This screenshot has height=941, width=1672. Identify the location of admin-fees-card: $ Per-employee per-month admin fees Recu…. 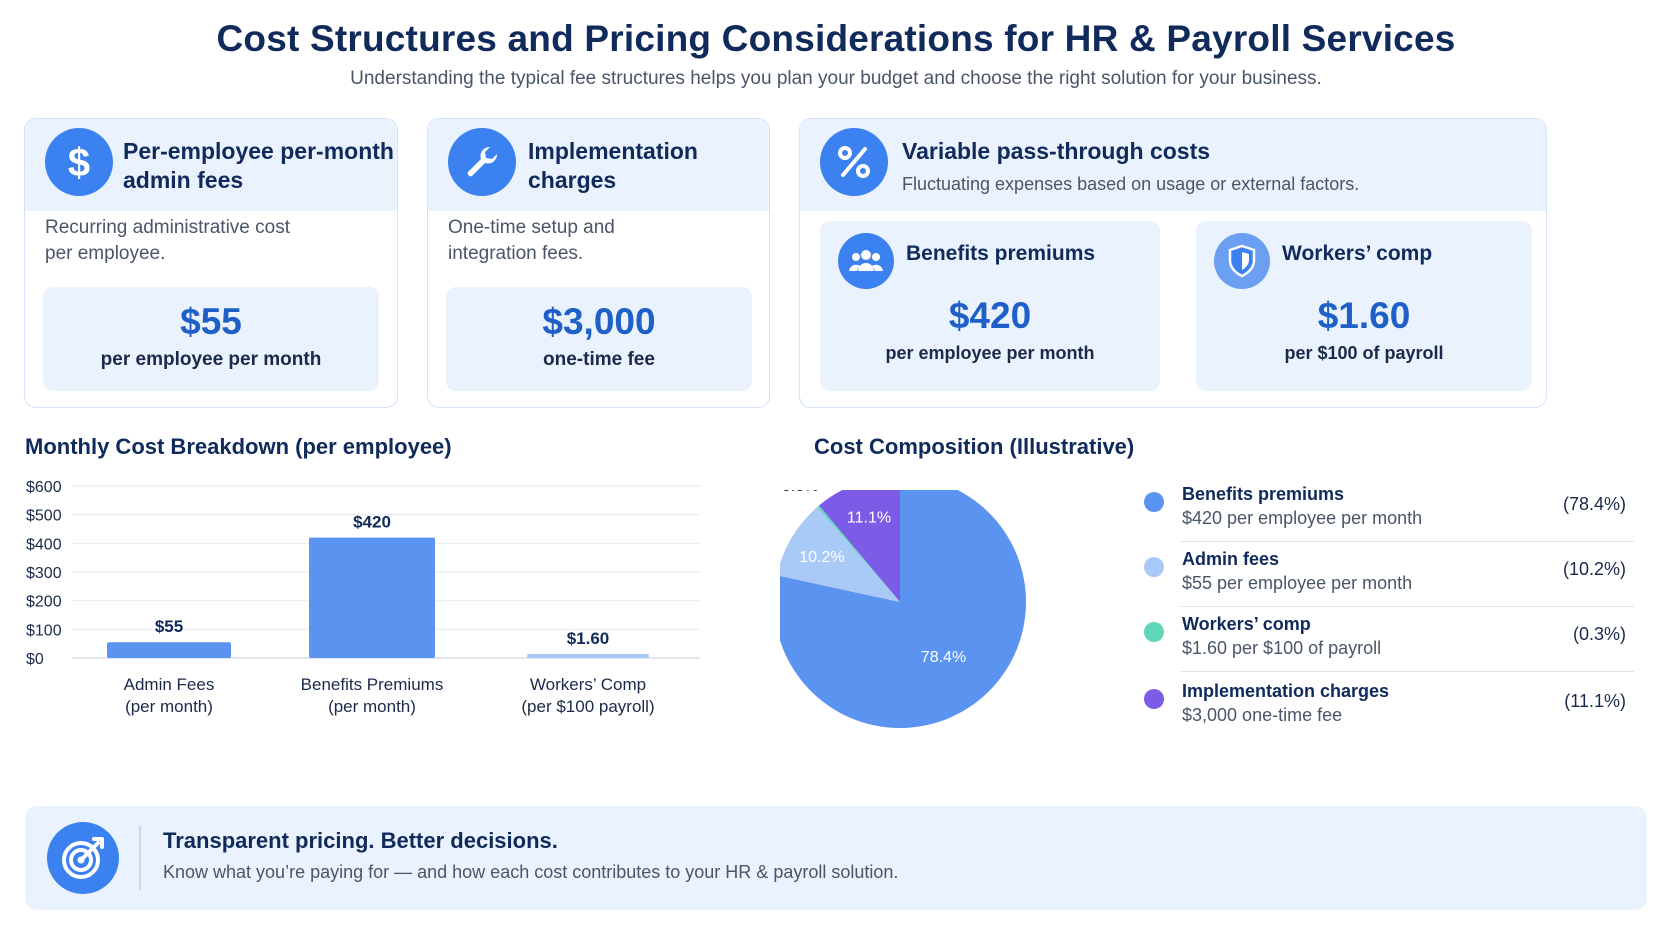
(211, 263).